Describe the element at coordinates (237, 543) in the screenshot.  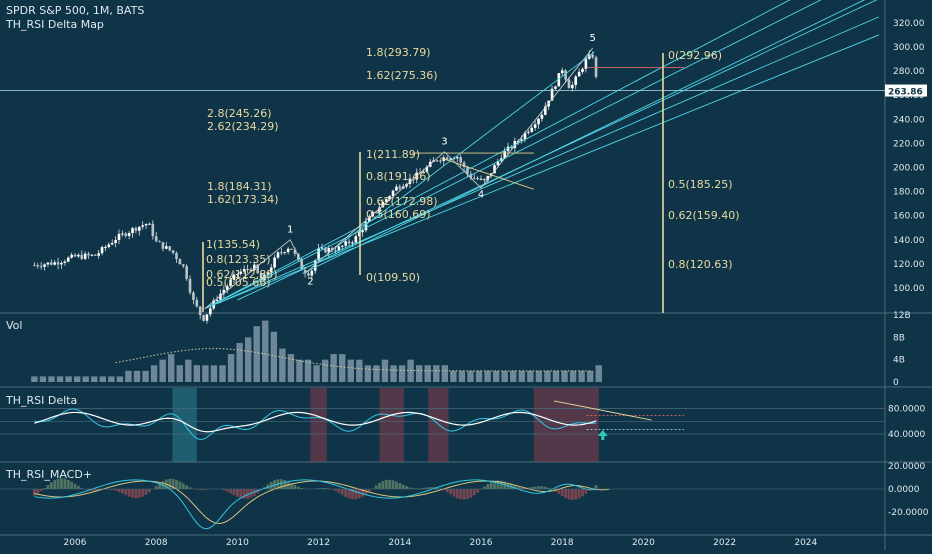
I see `x-tick-label: 2010` at that location.